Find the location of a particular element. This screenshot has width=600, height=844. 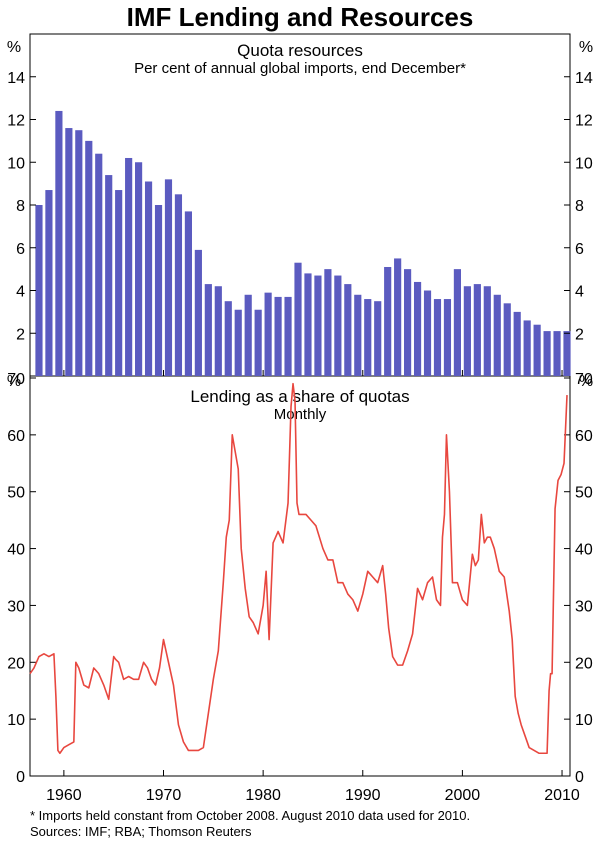

bottom-tick-label-right: 30 is located at coordinates (584, 606).